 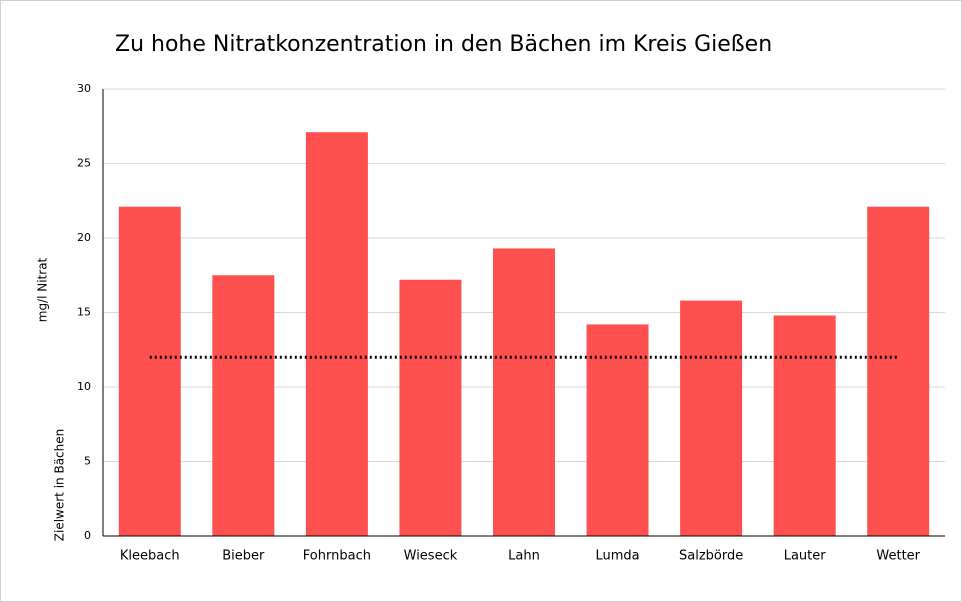 I want to click on y-tick-label: 0, so click(x=87, y=535).